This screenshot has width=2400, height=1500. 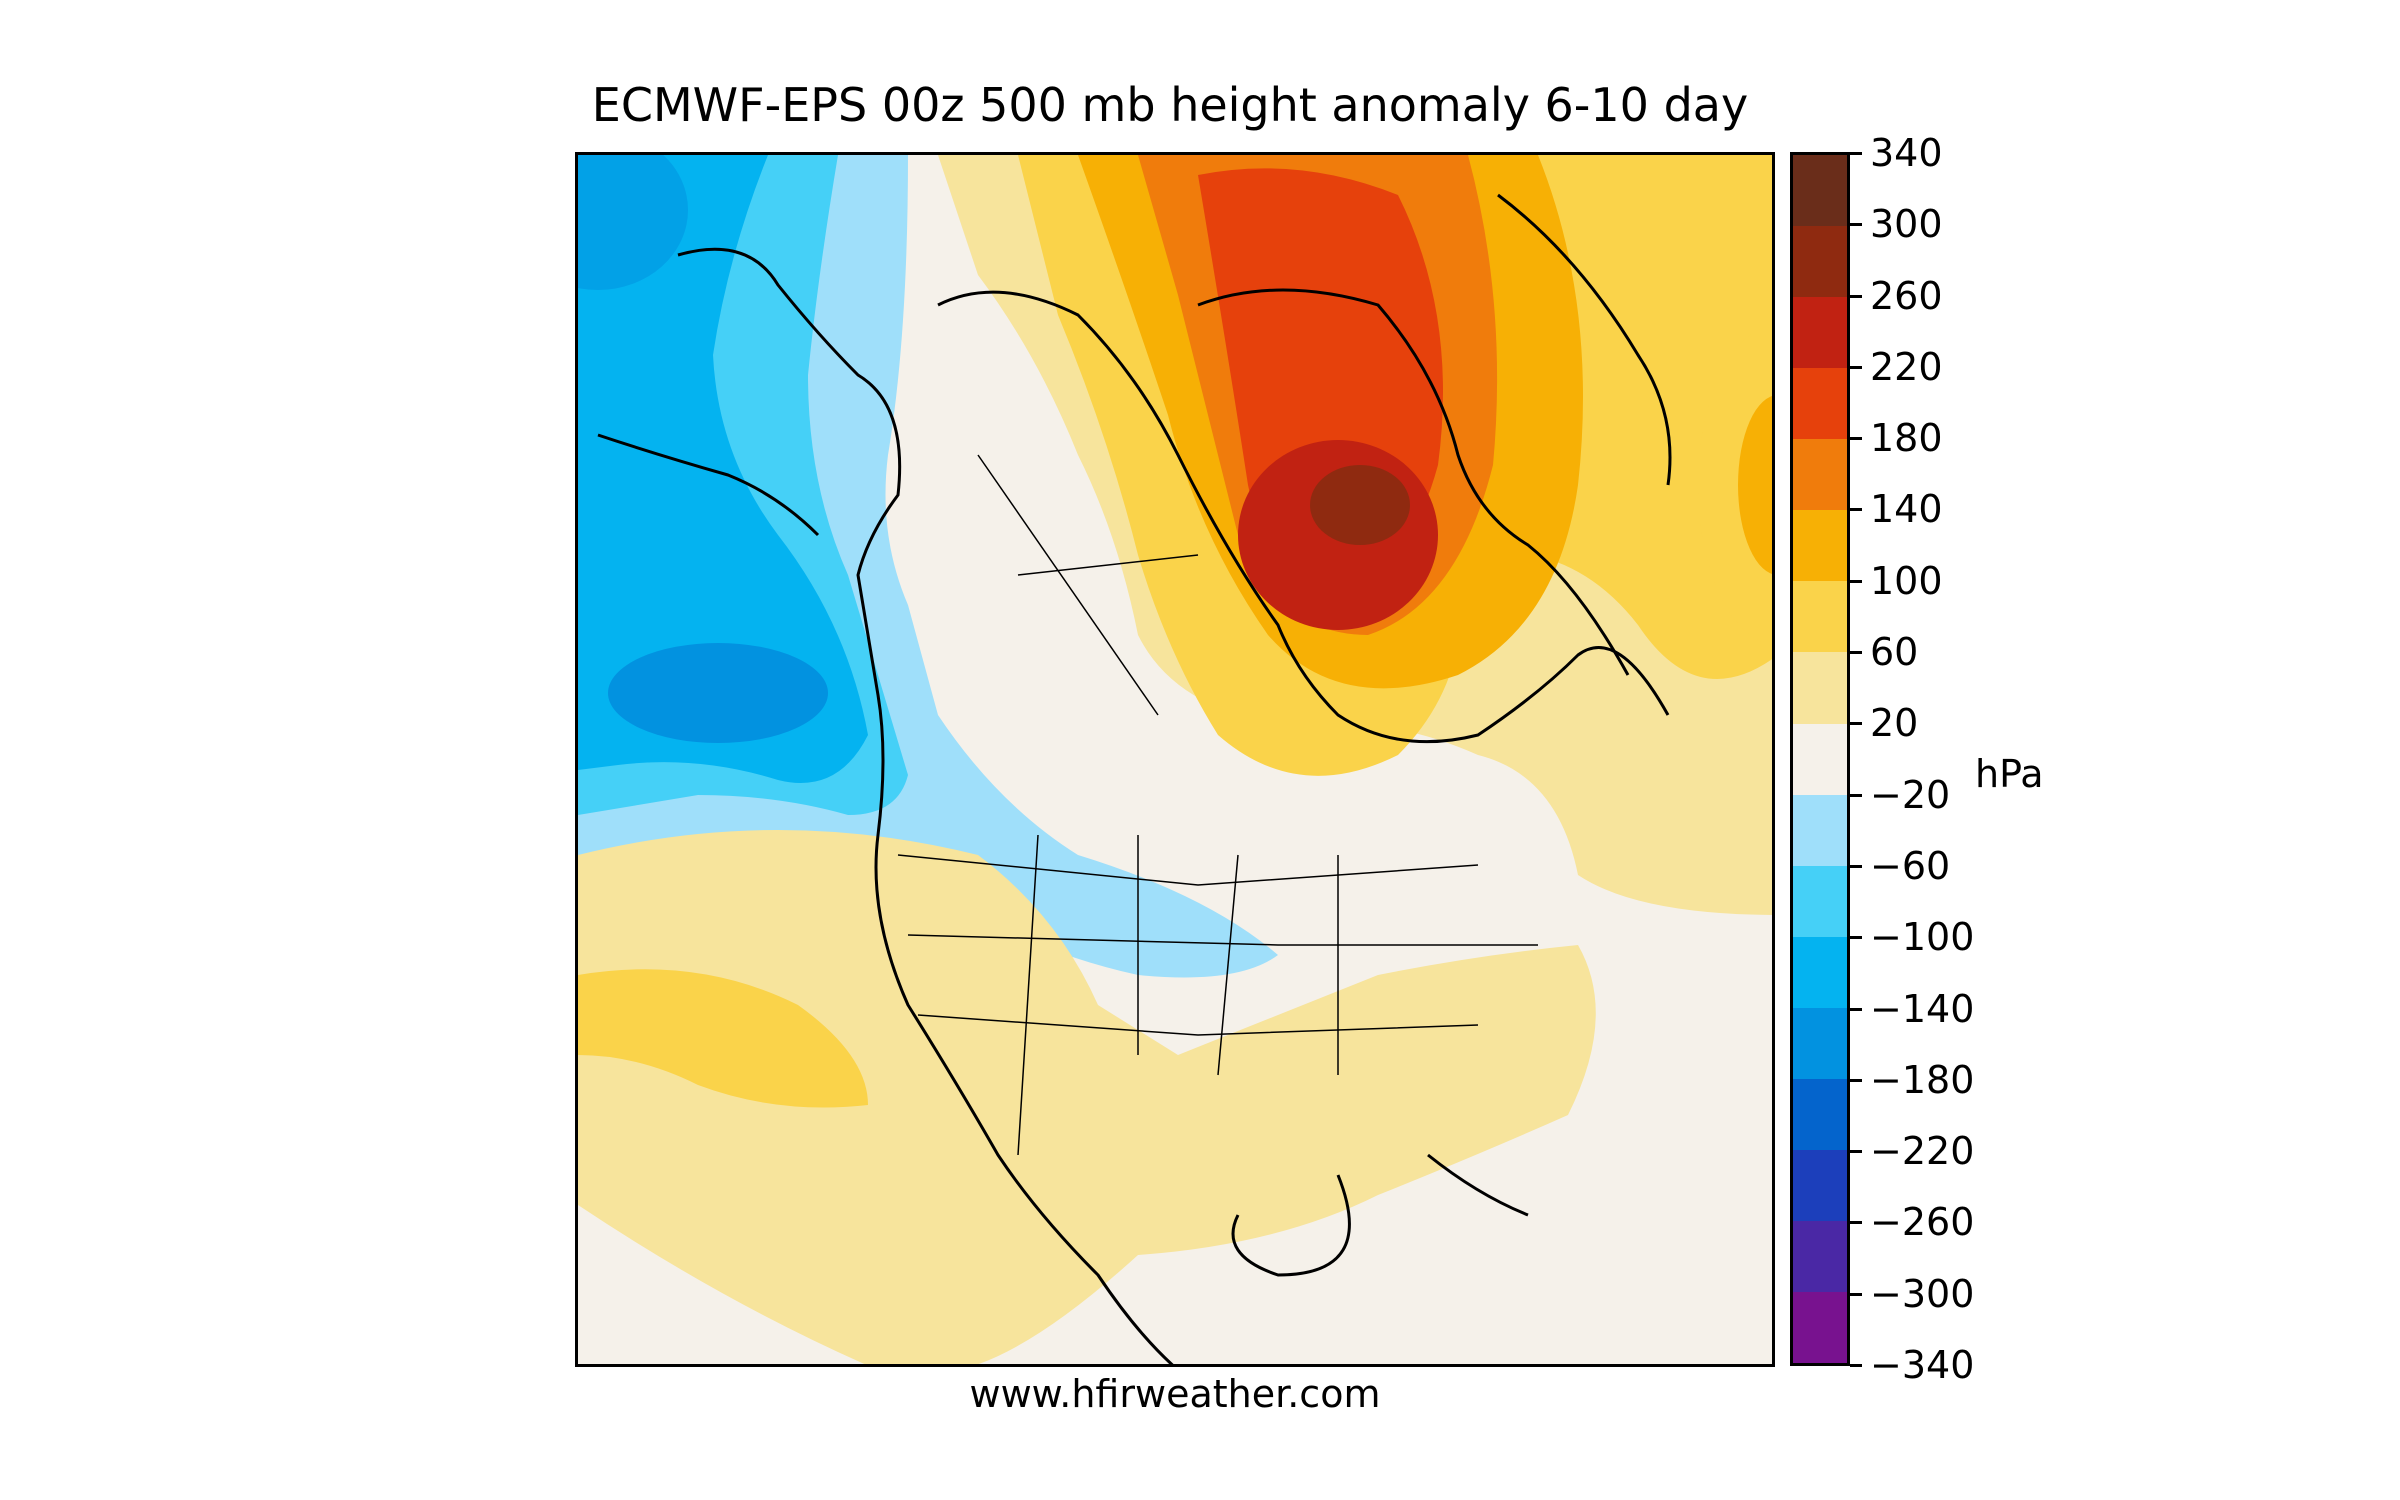 I want to click on colorbar-tick-label: 60, so click(x=1894, y=652).